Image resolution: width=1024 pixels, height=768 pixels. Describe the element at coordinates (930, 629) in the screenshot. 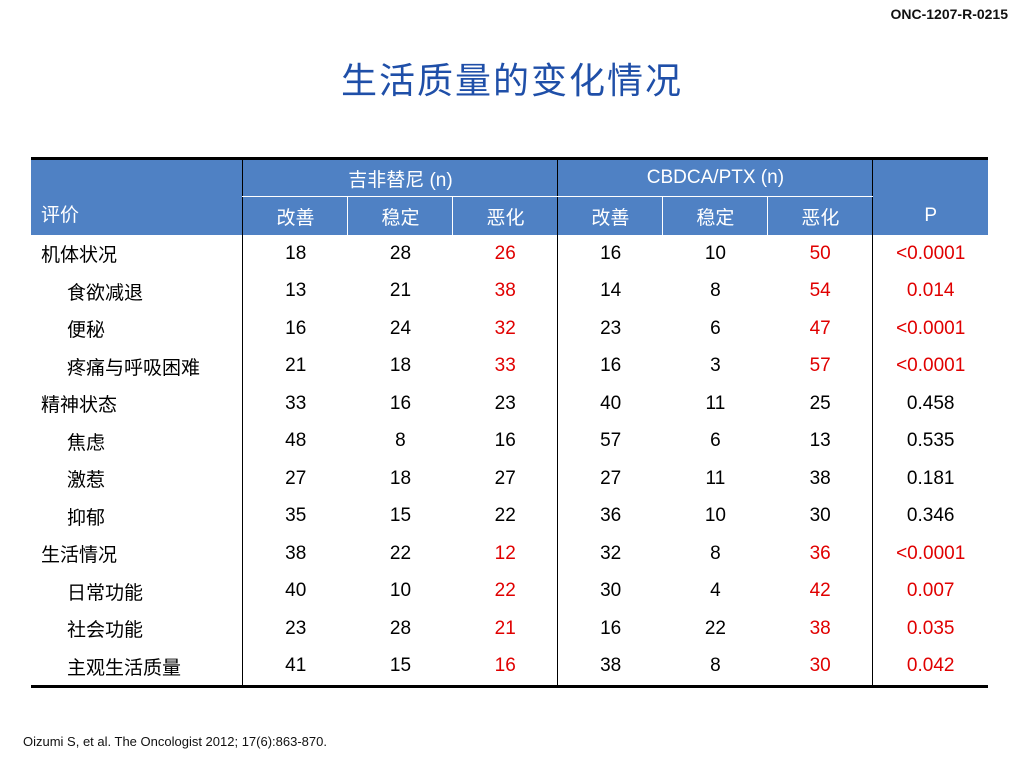

I see `cell-p-value: 0.035` at that location.